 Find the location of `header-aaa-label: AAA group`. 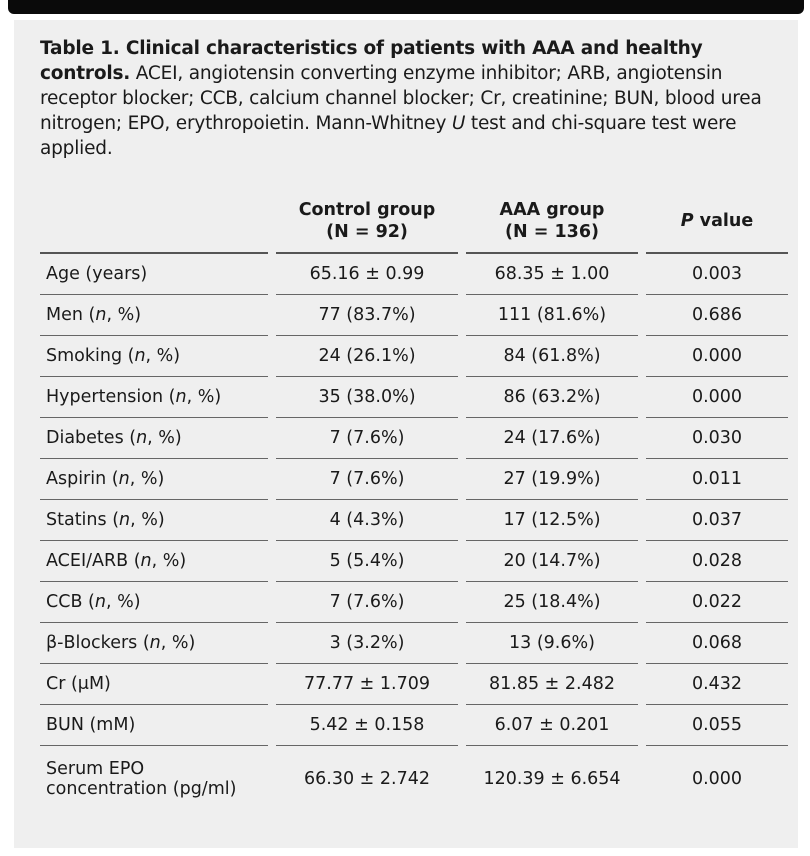

header-aaa-label: AAA group is located at coordinates (552, 210).